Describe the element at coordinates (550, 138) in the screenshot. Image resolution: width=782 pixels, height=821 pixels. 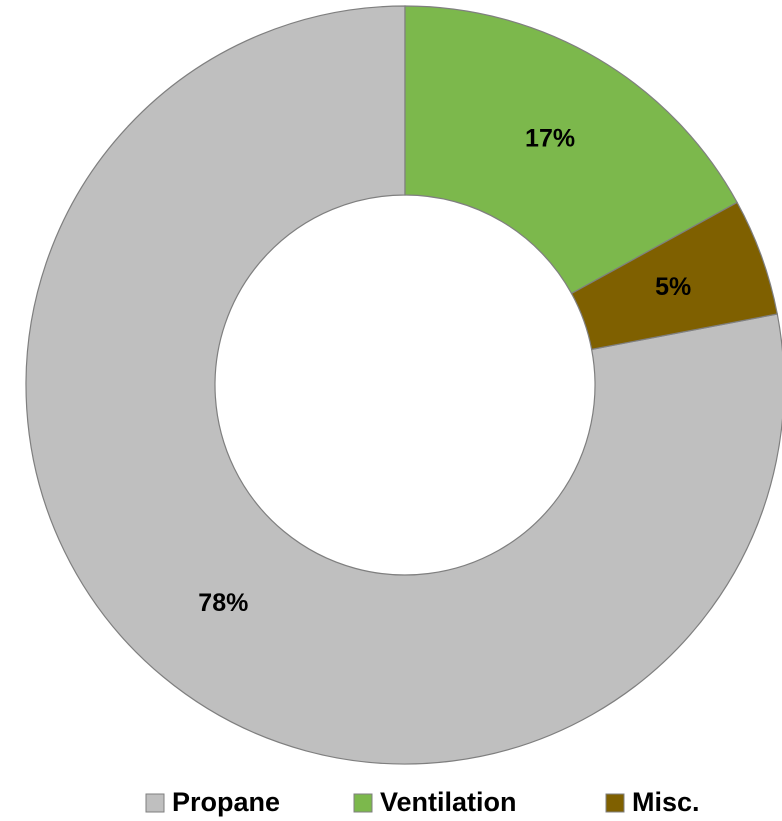
I see `value-label: 17%` at that location.